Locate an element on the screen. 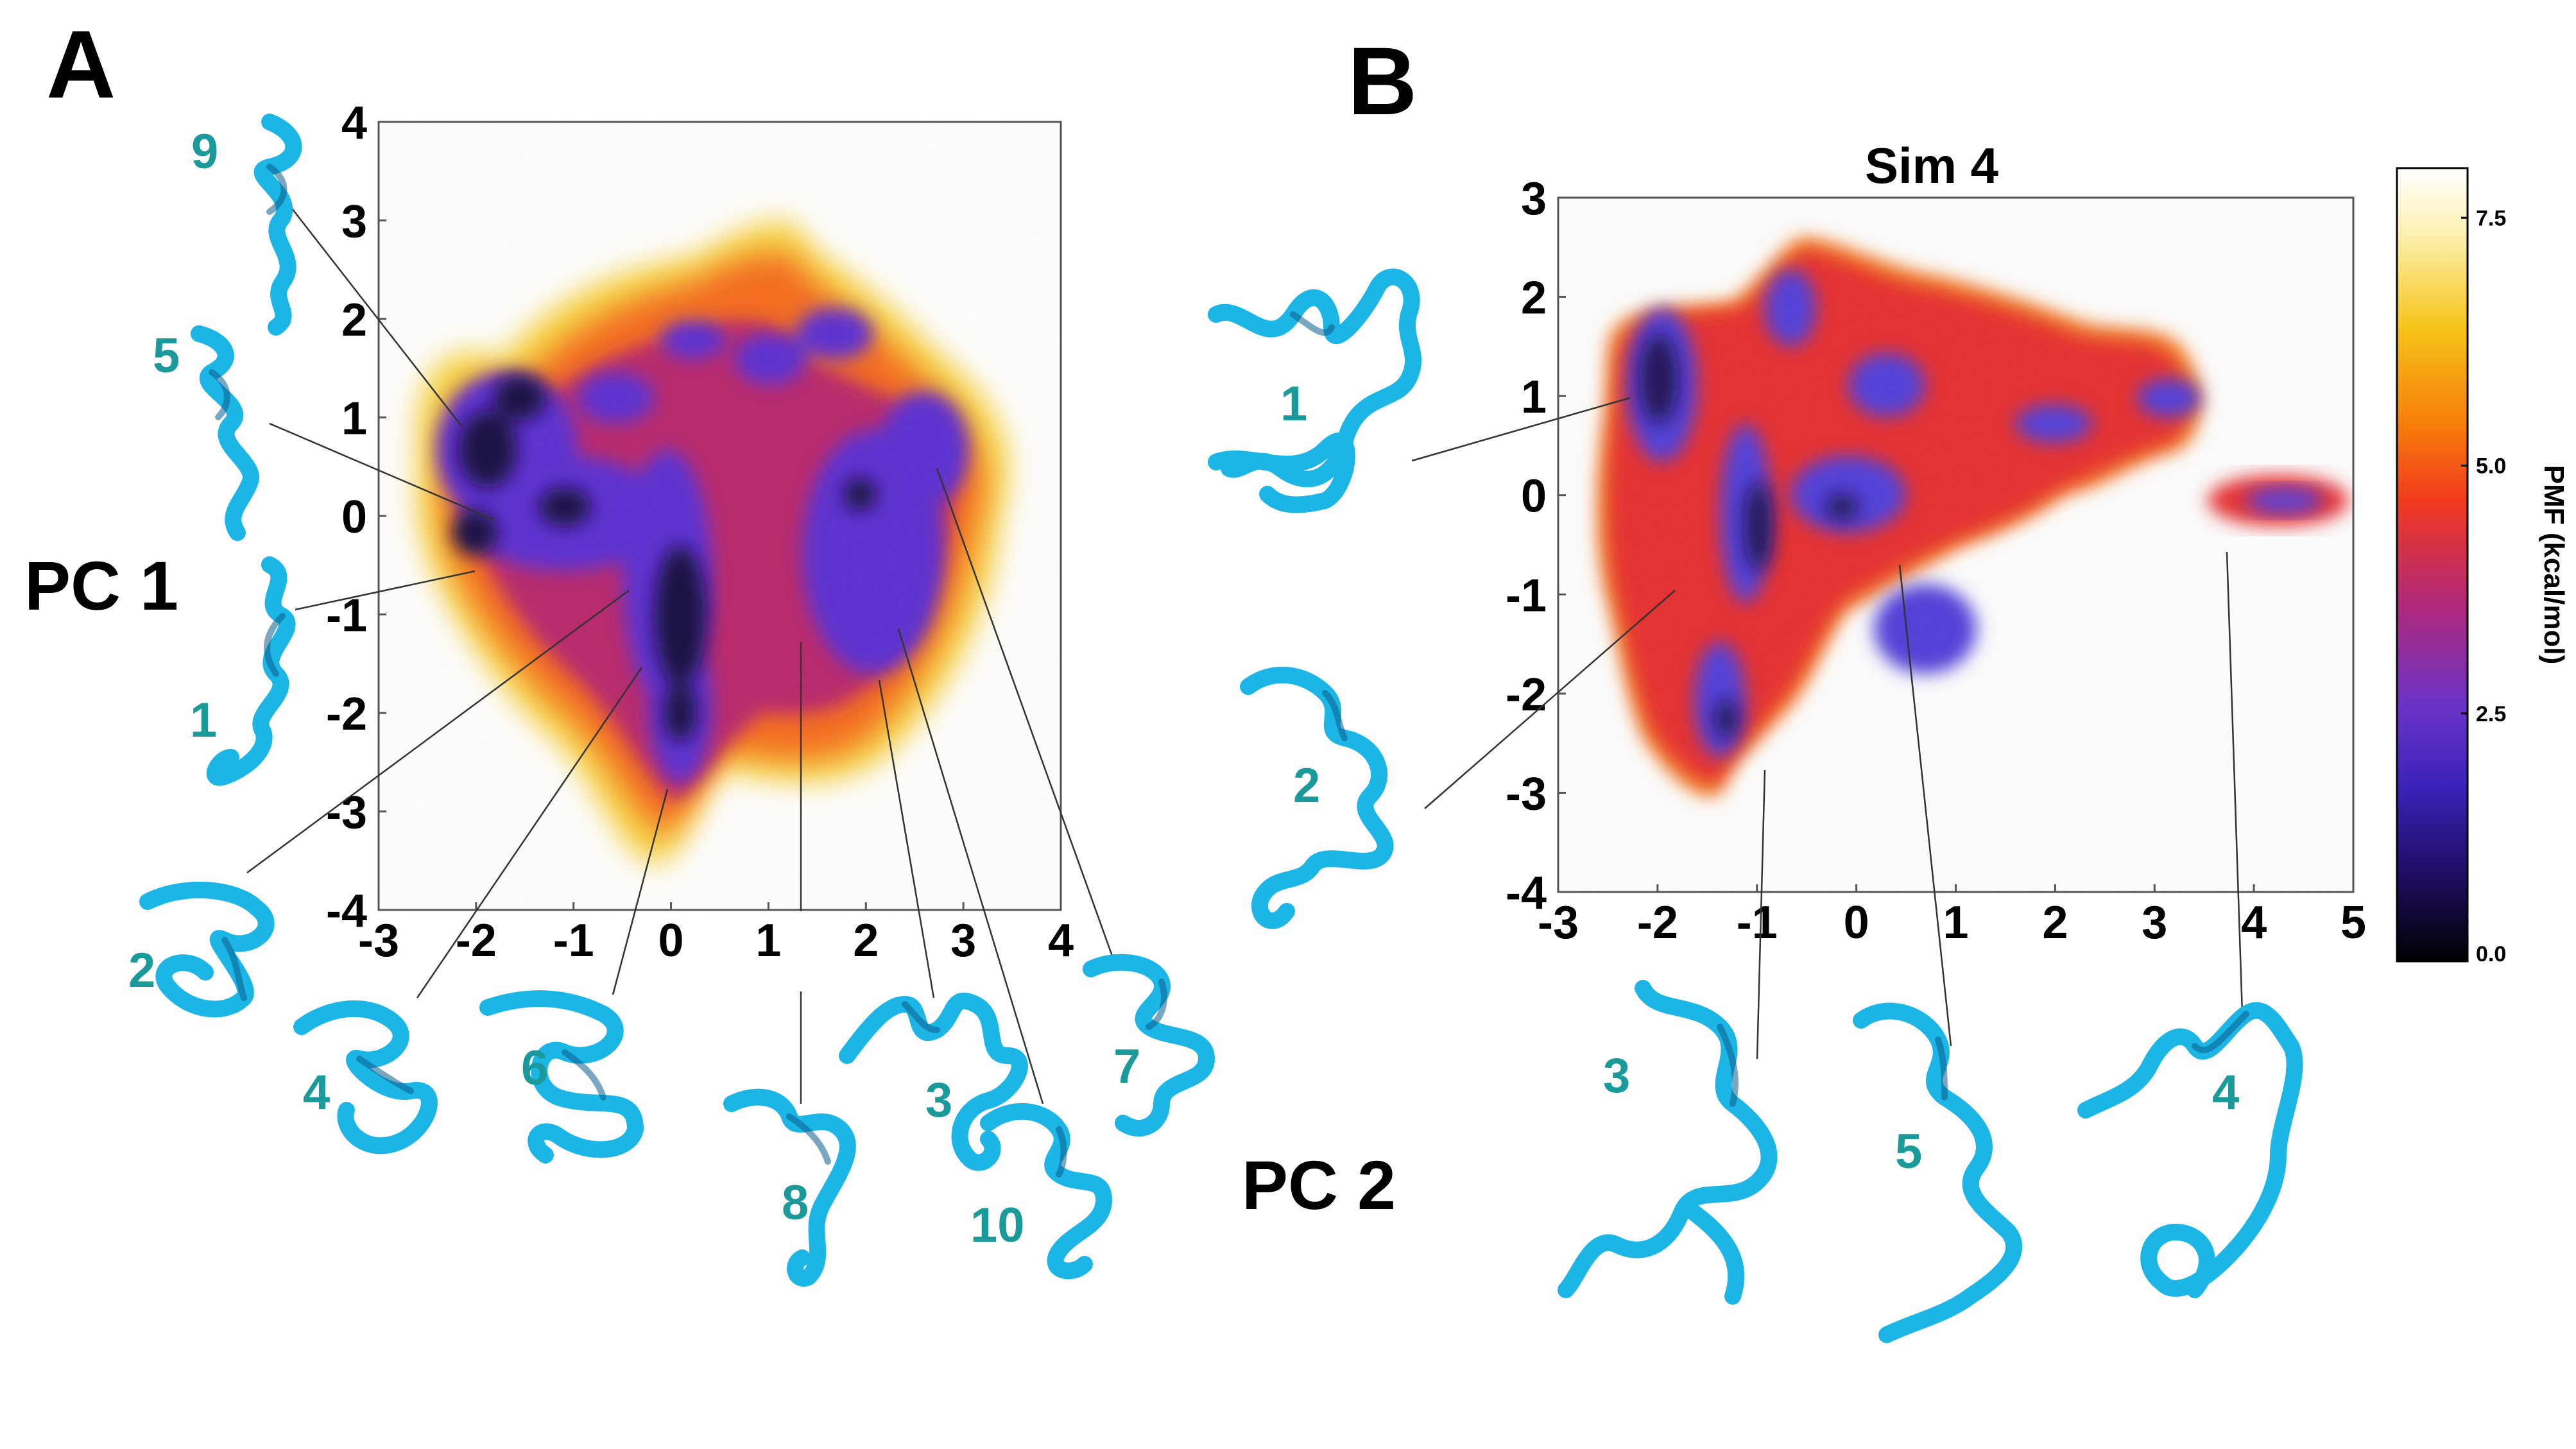 This screenshot has width=2576, height=1449. colorbar-tick-label: 5.0 is located at coordinates (2491, 466).